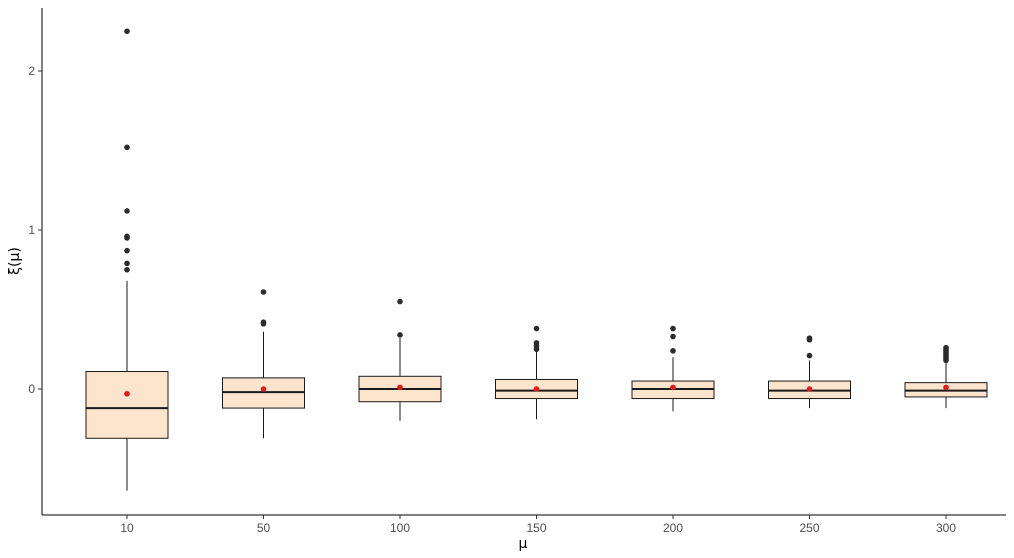 This screenshot has height=558, width=1014. I want to click on x-tick-label: 10, so click(127, 528).